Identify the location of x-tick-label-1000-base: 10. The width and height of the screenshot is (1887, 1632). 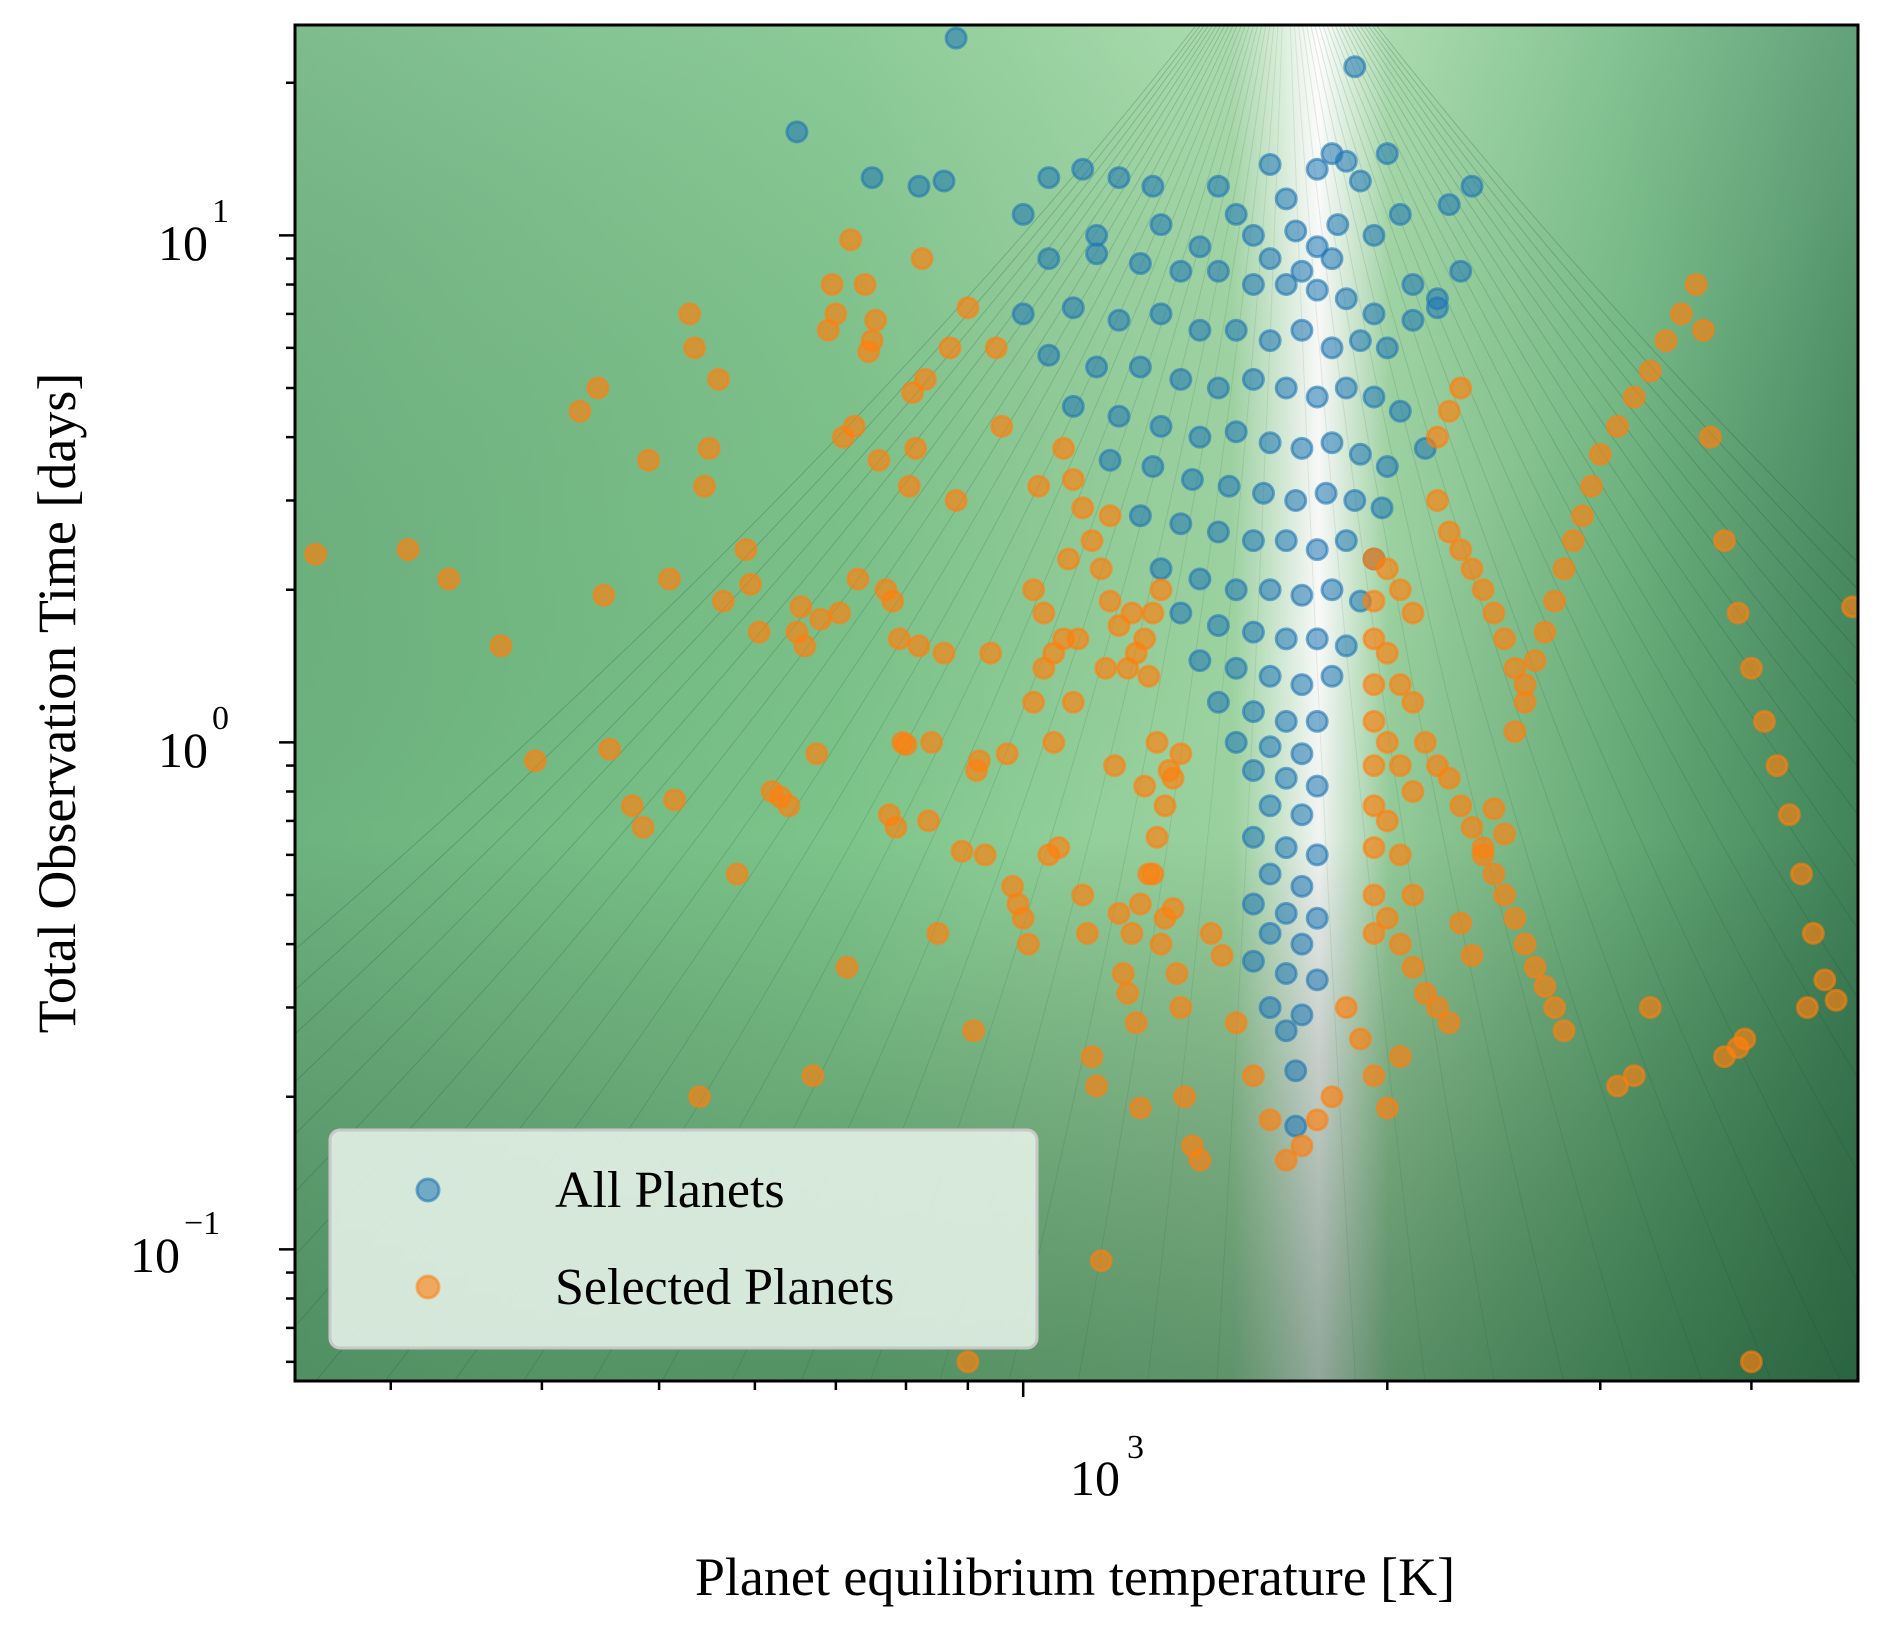
(1095, 1478).